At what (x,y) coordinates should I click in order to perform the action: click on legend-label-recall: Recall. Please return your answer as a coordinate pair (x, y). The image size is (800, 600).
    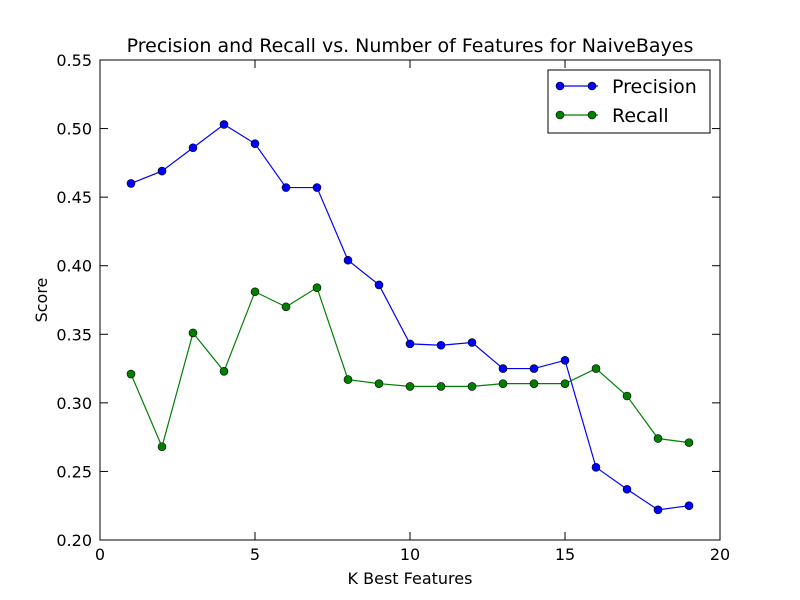
    Looking at the image, I should click on (640, 116).